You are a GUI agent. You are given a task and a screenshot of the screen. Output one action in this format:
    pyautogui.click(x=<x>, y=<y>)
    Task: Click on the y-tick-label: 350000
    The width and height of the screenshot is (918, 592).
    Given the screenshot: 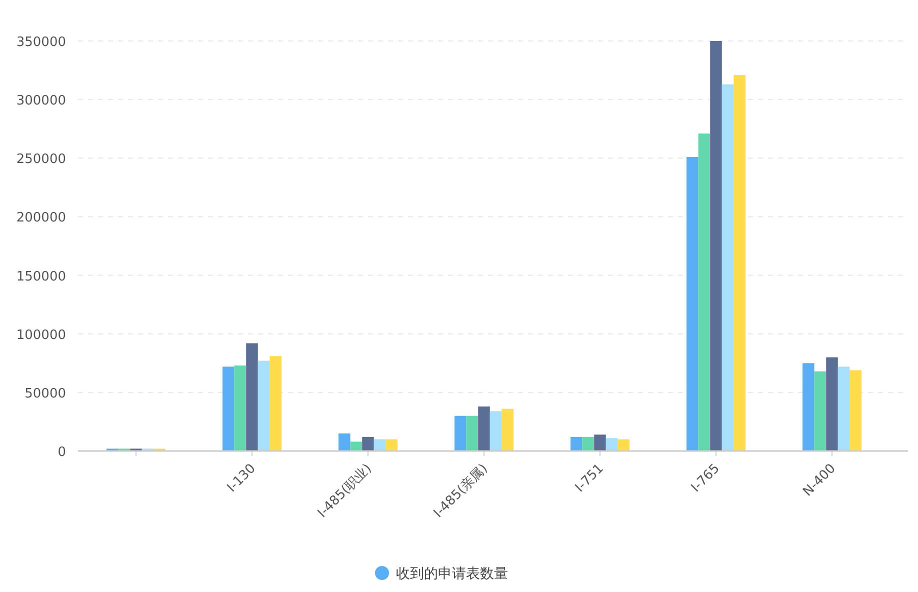 What is the action you would take?
    pyautogui.click(x=41, y=42)
    